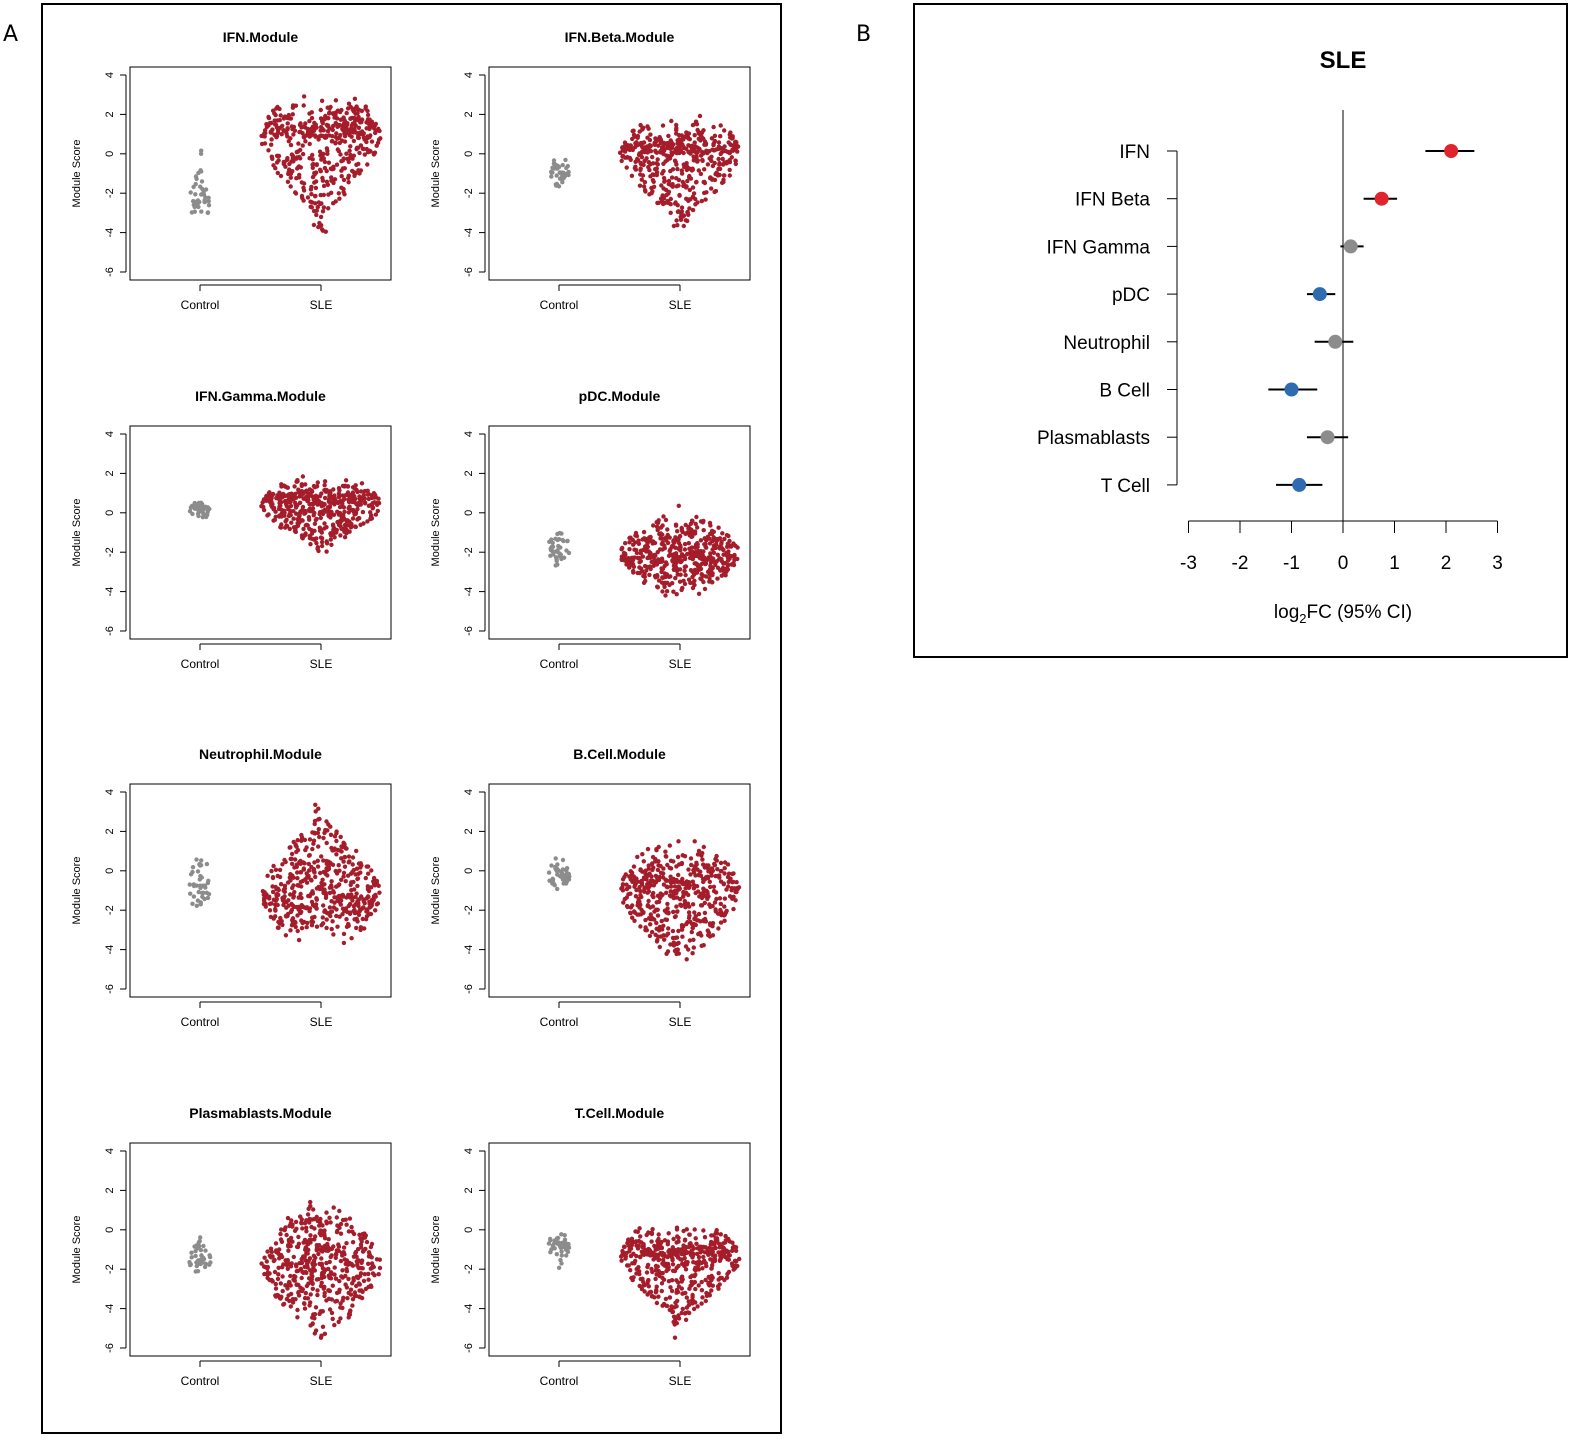  I want to click on estimate-point, so click(1291, 389).